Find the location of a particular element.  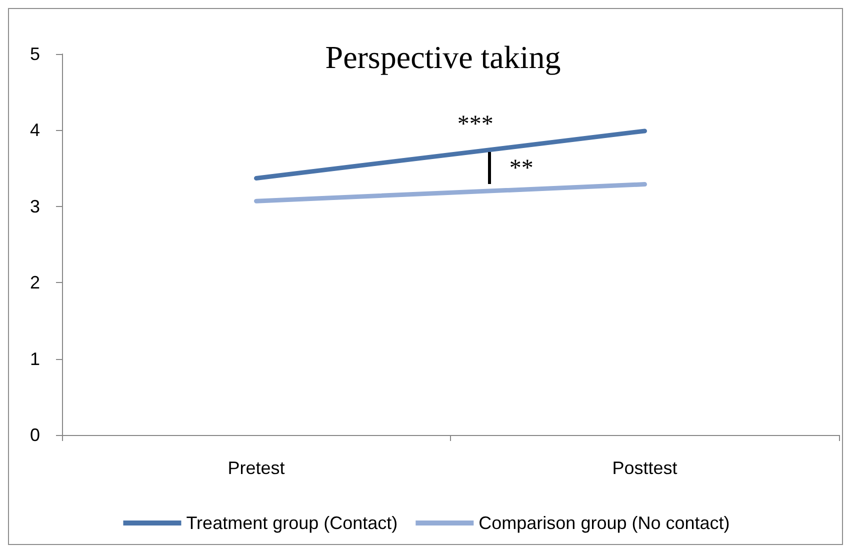

legend-label: Treatment group (Contact) is located at coordinates (292, 523).